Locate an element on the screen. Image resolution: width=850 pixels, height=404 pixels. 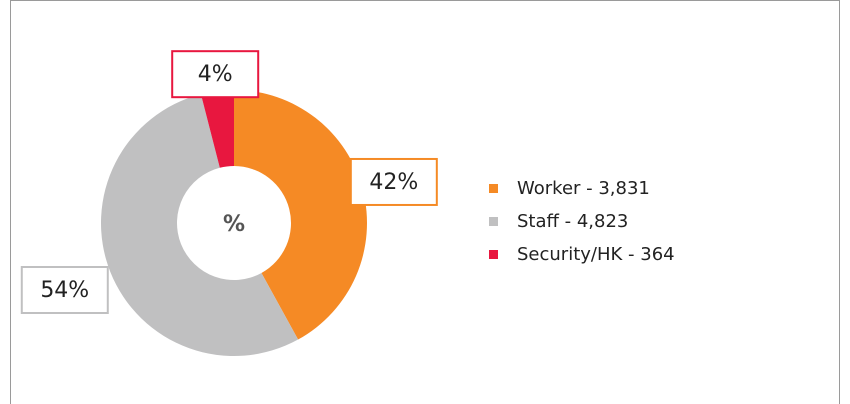
center-label: % is located at coordinates (234, 224).